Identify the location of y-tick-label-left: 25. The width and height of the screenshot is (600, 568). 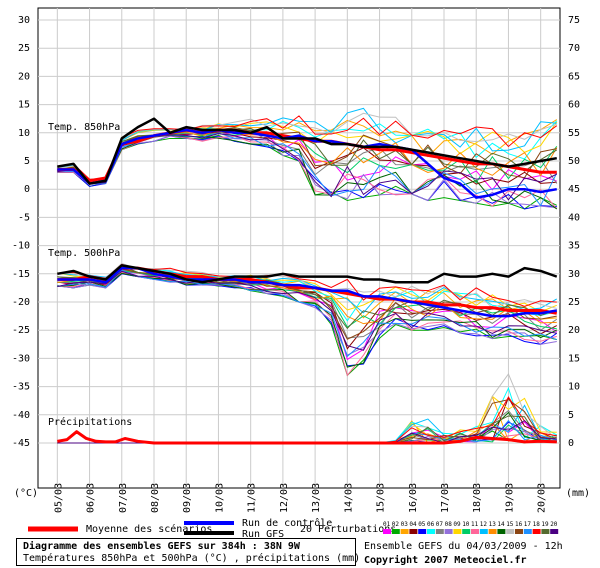
(24, 48).